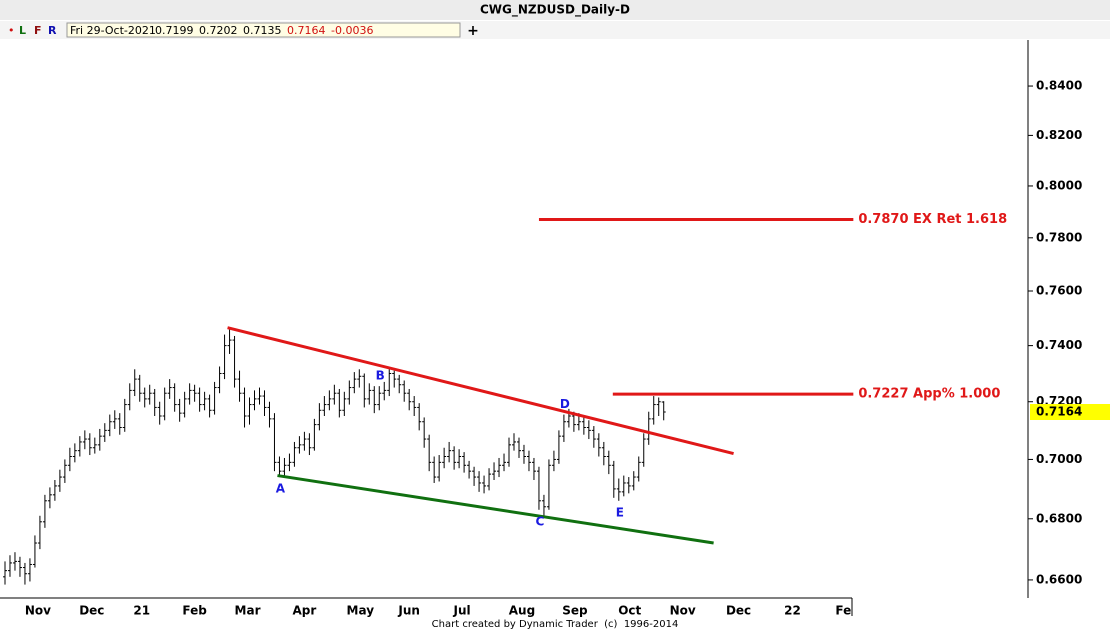 This screenshot has height=632, width=1110. Describe the element at coordinates (11, 30) in the screenshot. I see `tool-button: •` at that location.